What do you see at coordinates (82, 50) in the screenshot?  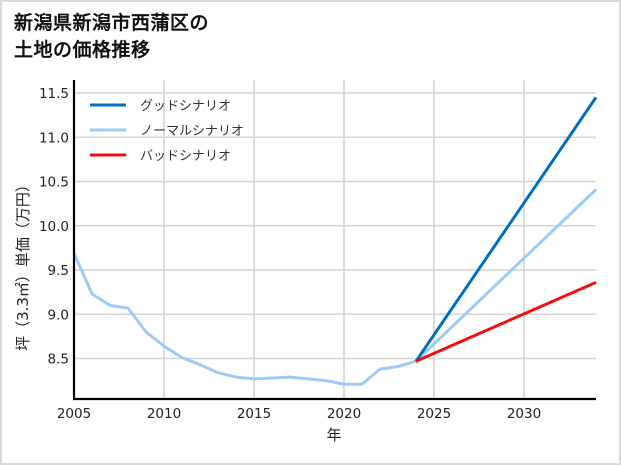 I see `chart-title-line-2: 土地の価格推移` at bounding box center [82, 50].